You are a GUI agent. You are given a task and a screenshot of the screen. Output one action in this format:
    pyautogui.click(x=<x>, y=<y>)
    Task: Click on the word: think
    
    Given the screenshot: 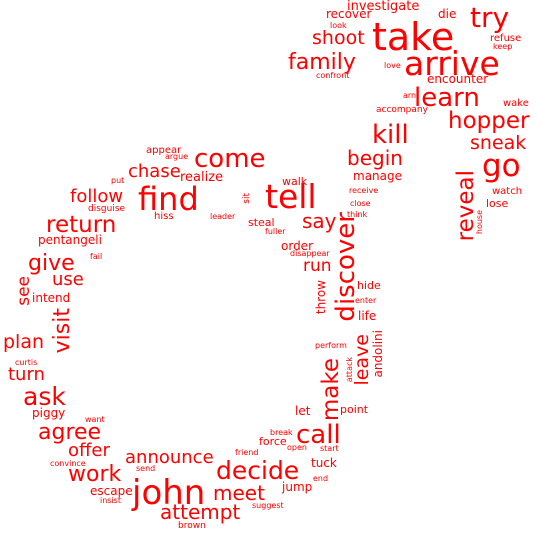 What is the action you would take?
    pyautogui.click(x=357, y=214)
    